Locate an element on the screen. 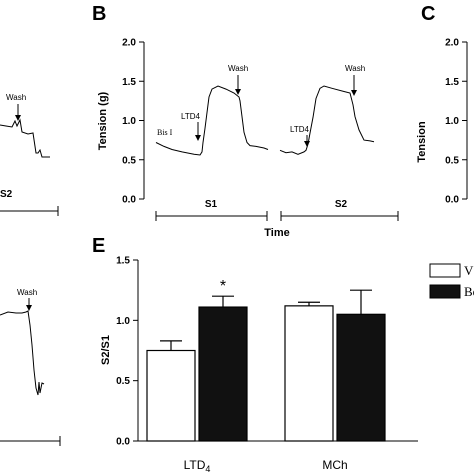  panel-c: C Tension 0.0 0.5 1.0 1.5 2.0 is located at coordinates (442, 104).